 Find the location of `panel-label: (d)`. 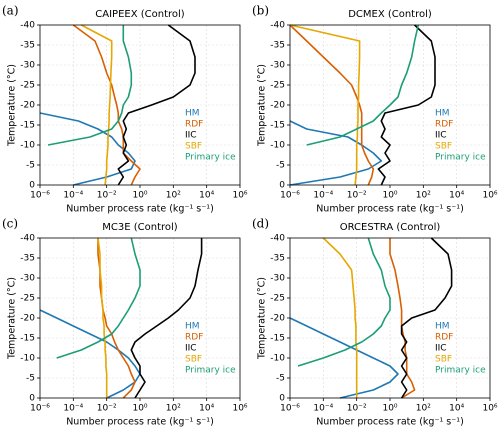

panel-label: (d) is located at coordinates (260, 224).